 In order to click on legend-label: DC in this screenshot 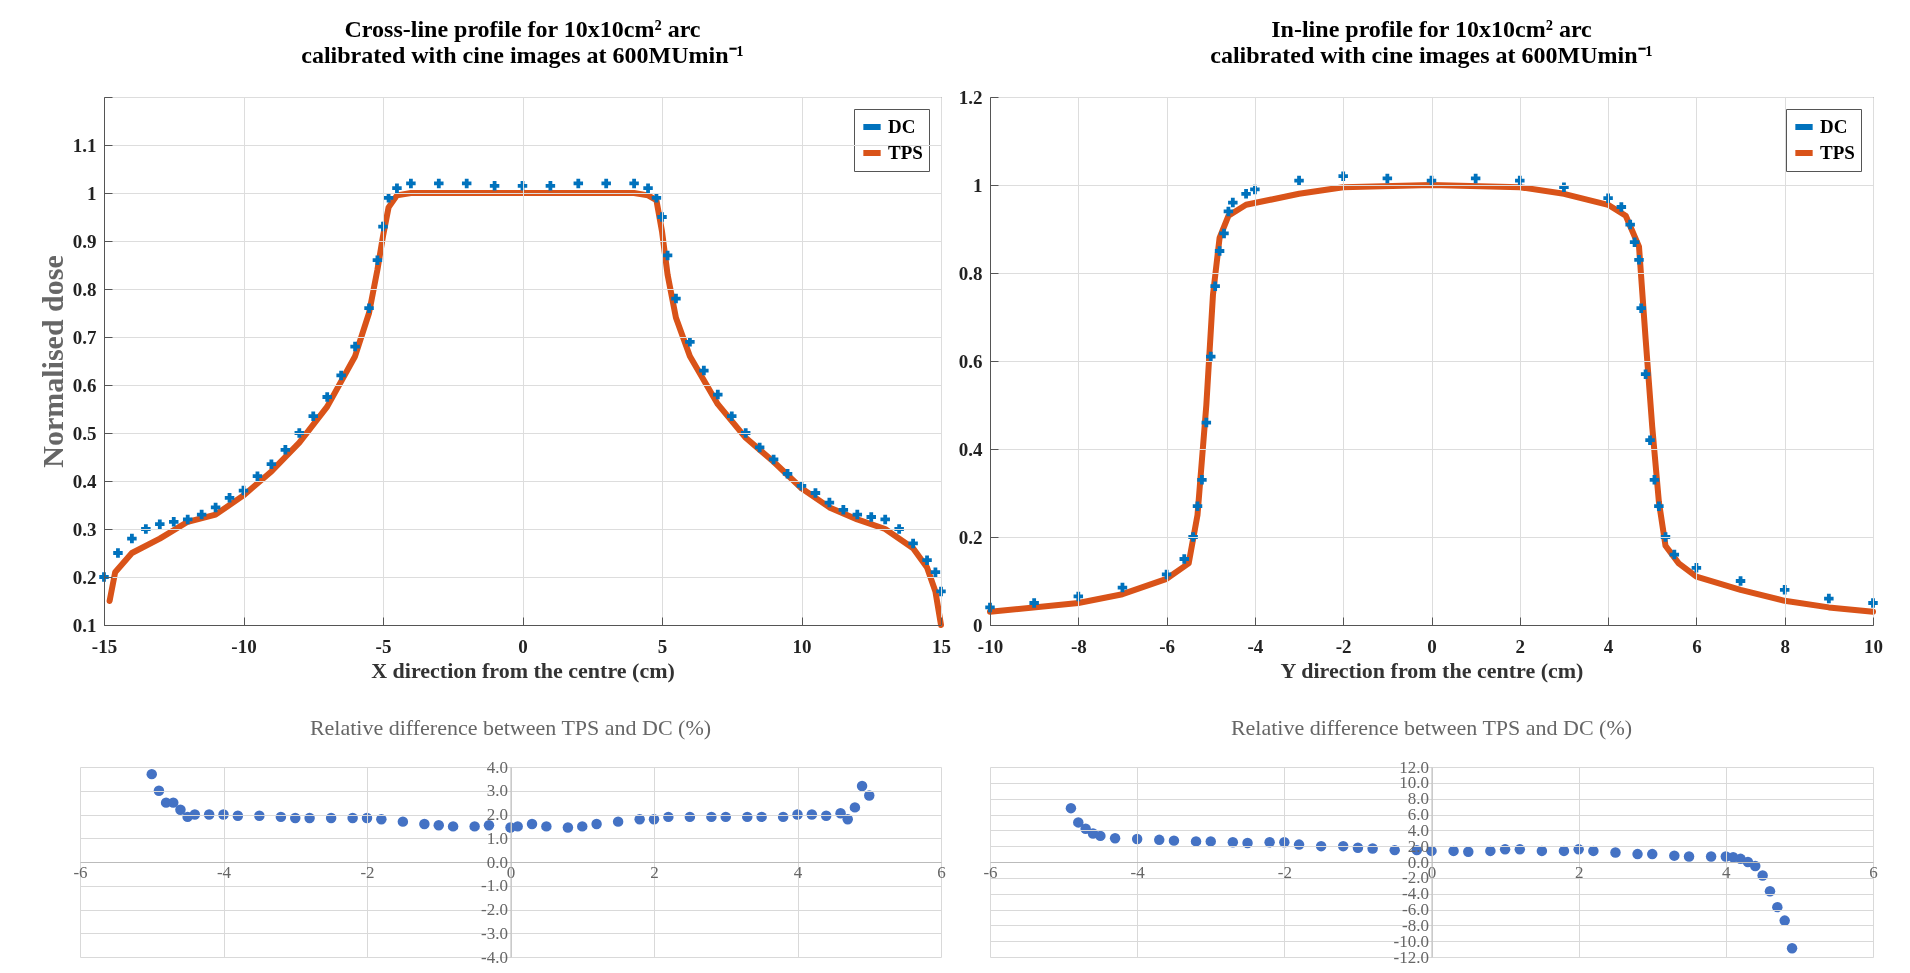, I will do `click(902, 126)`.